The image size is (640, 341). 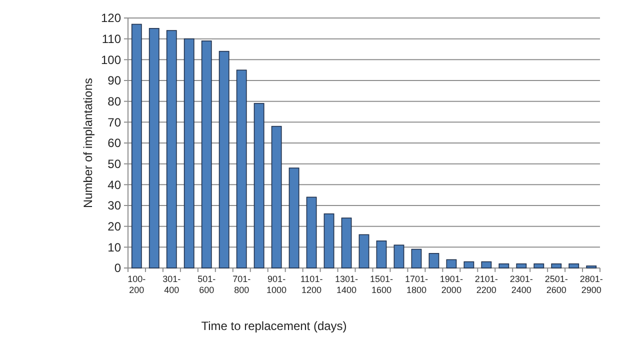 I want to click on x-tick-label: 2301-2400, so click(x=521, y=284).